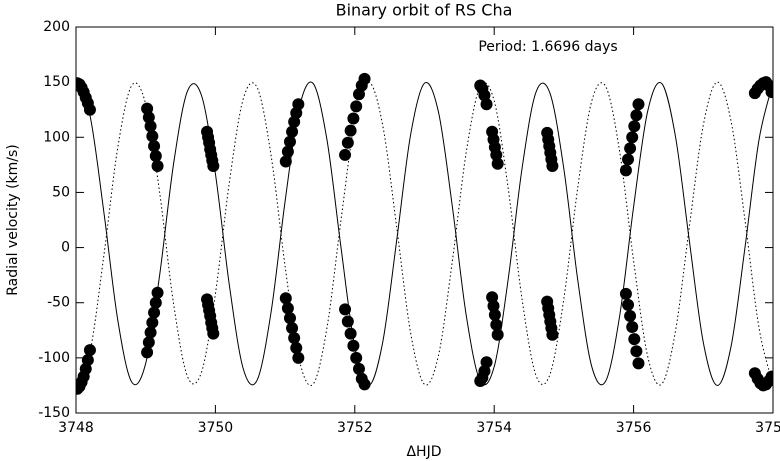 This screenshot has height=461, width=780. What do you see at coordinates (13, 220) in the screenshot?
I see `y-axis-label: Radial velocity (km/s)` at bounding box center [13, 220].